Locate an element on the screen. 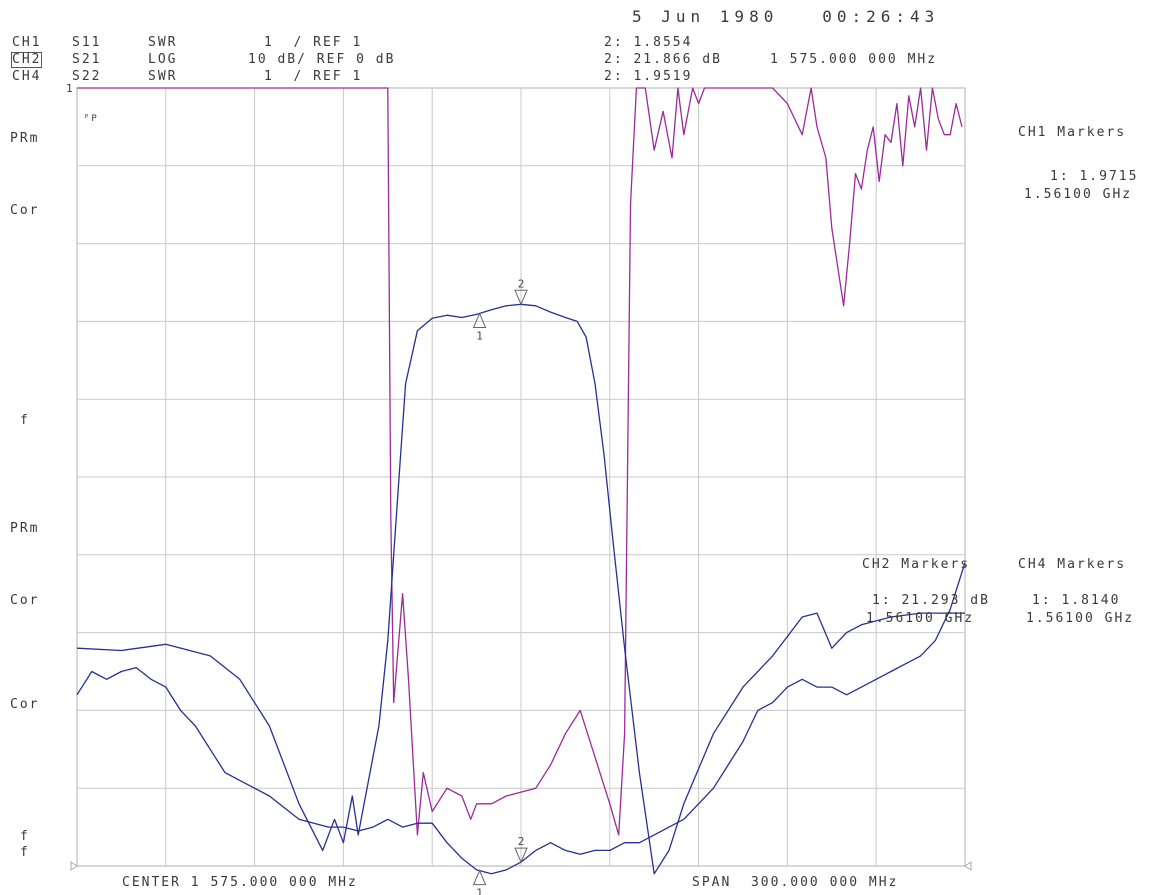 The width and height of the screenshot is (1156, 895). ch2-format: LOG is located at coordinates (163, 59).